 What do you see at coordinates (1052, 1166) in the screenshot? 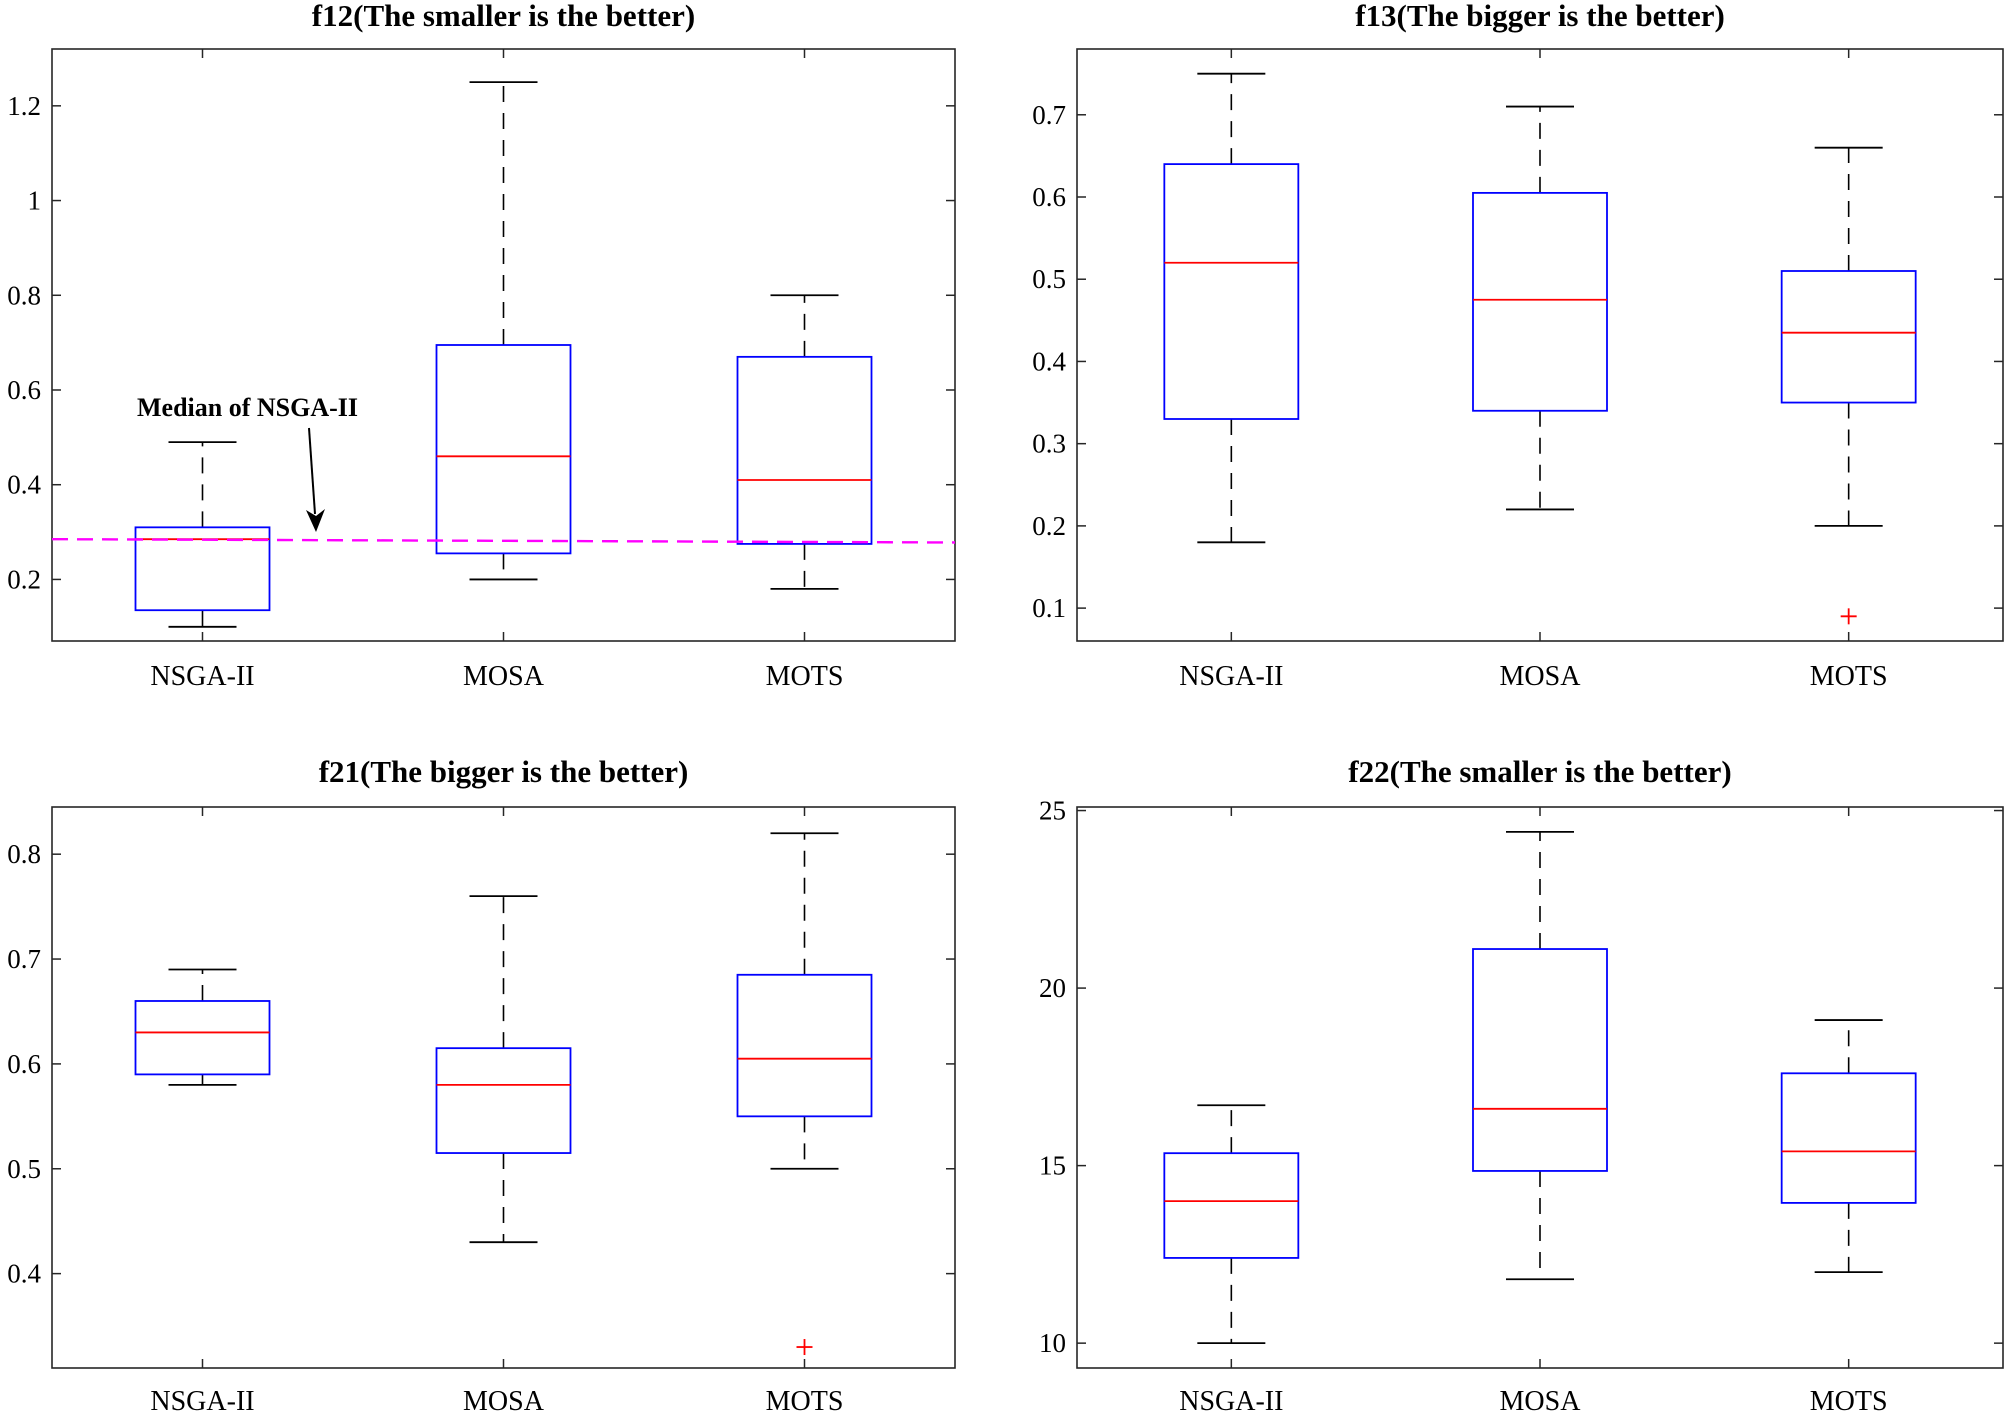
I see `y-tick-label: 15` at bounding box center [1052, 1166].